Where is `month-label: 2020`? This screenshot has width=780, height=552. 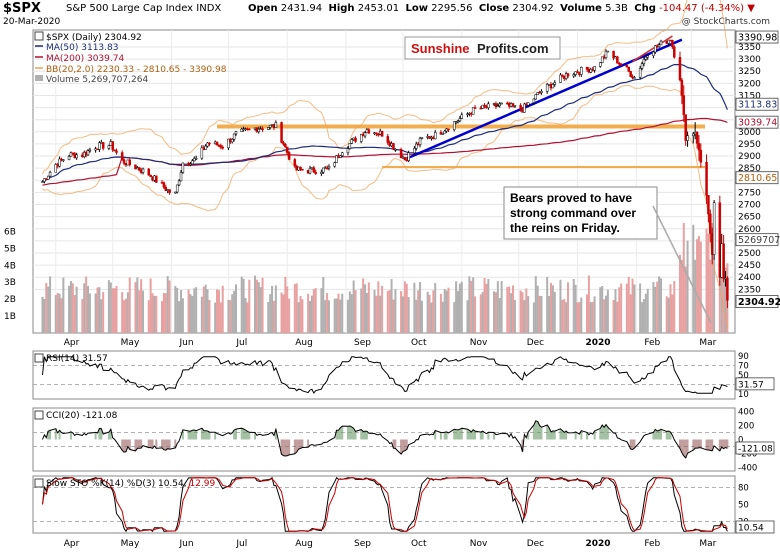
month-label: 2020 is located at coordinates (598, 544).